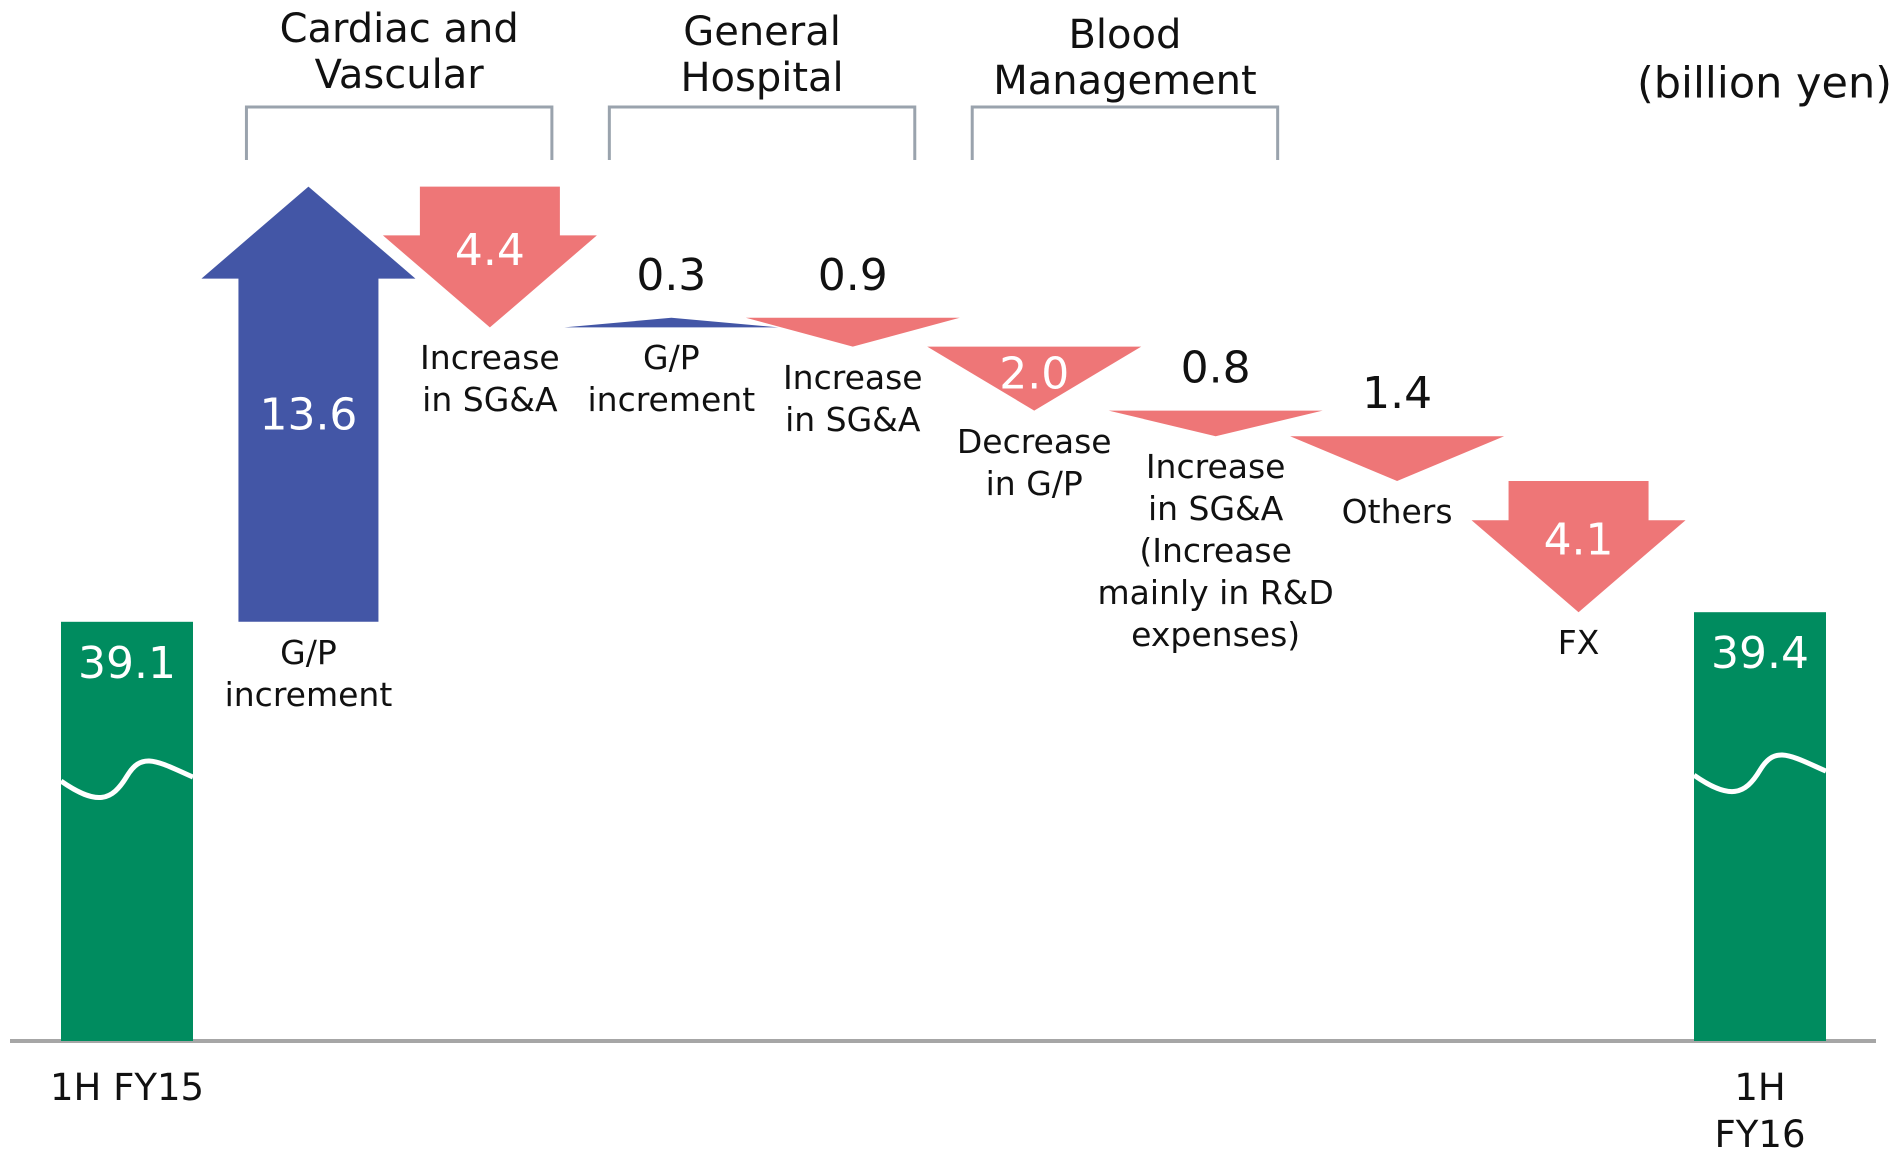 Image resolution: width=1902 pixels, height=1159 pixels. Describe the element at coordinates (853, 275) in the screenshot. I see `value-label: 0.9` at that location.